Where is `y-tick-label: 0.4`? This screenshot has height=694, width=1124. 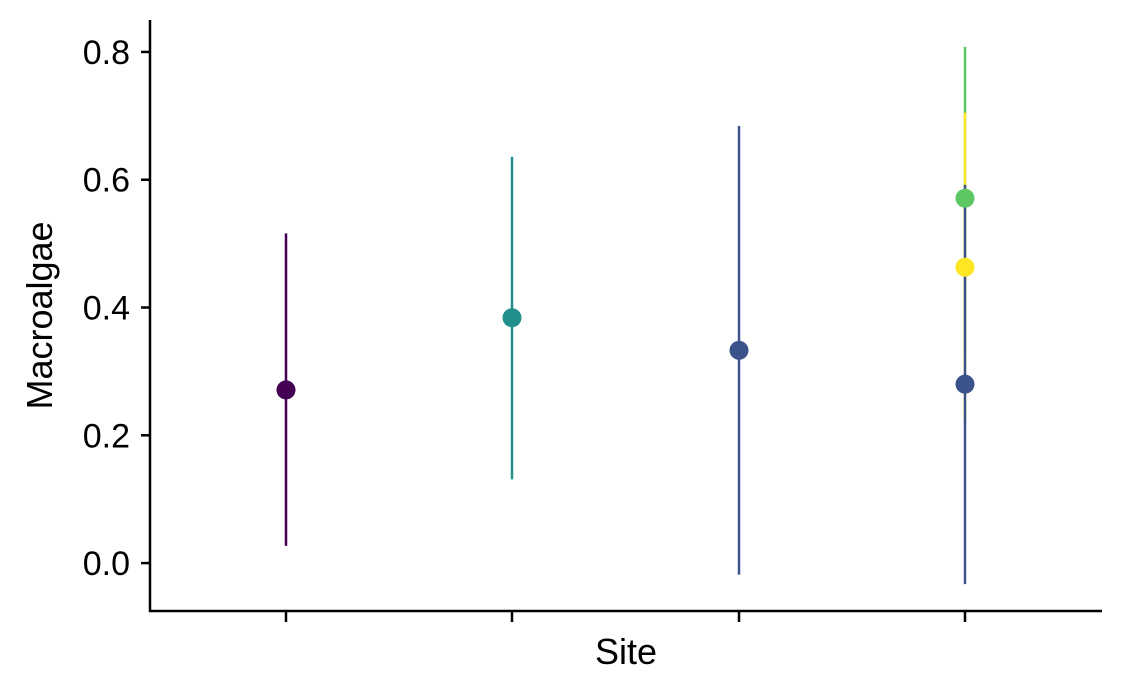
y-tick-label: 0.4 is located at coordinates (106, 309).